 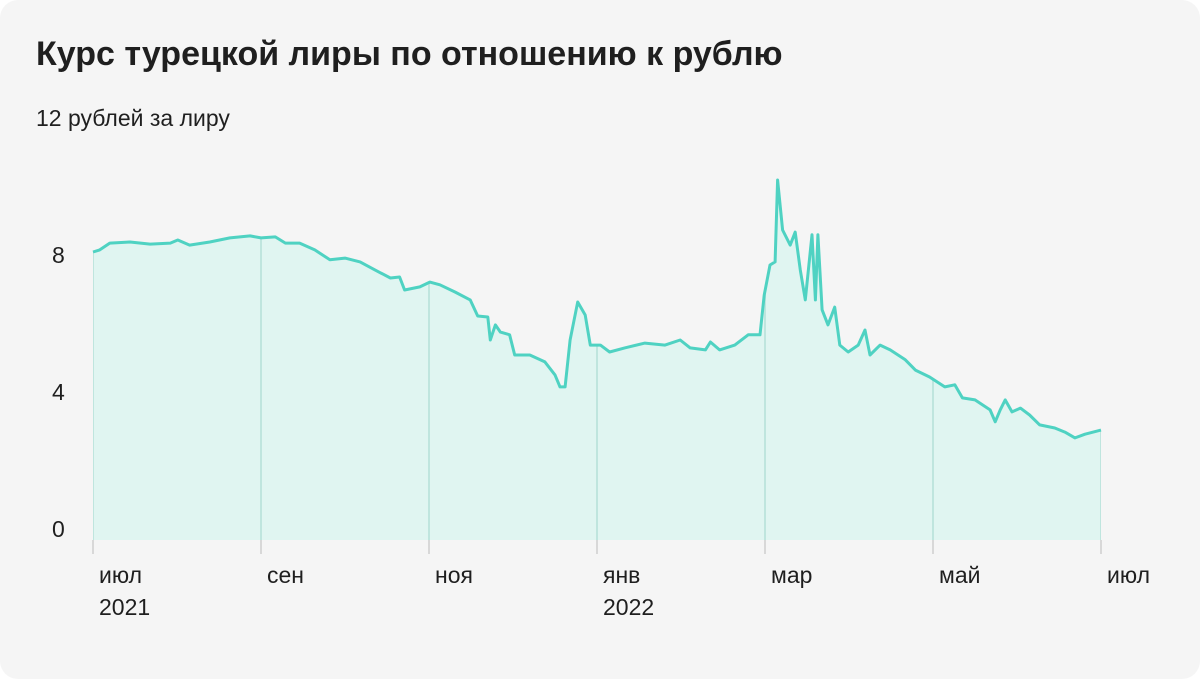 I want to click on year-label: 2022, so click(x=628, y=607).